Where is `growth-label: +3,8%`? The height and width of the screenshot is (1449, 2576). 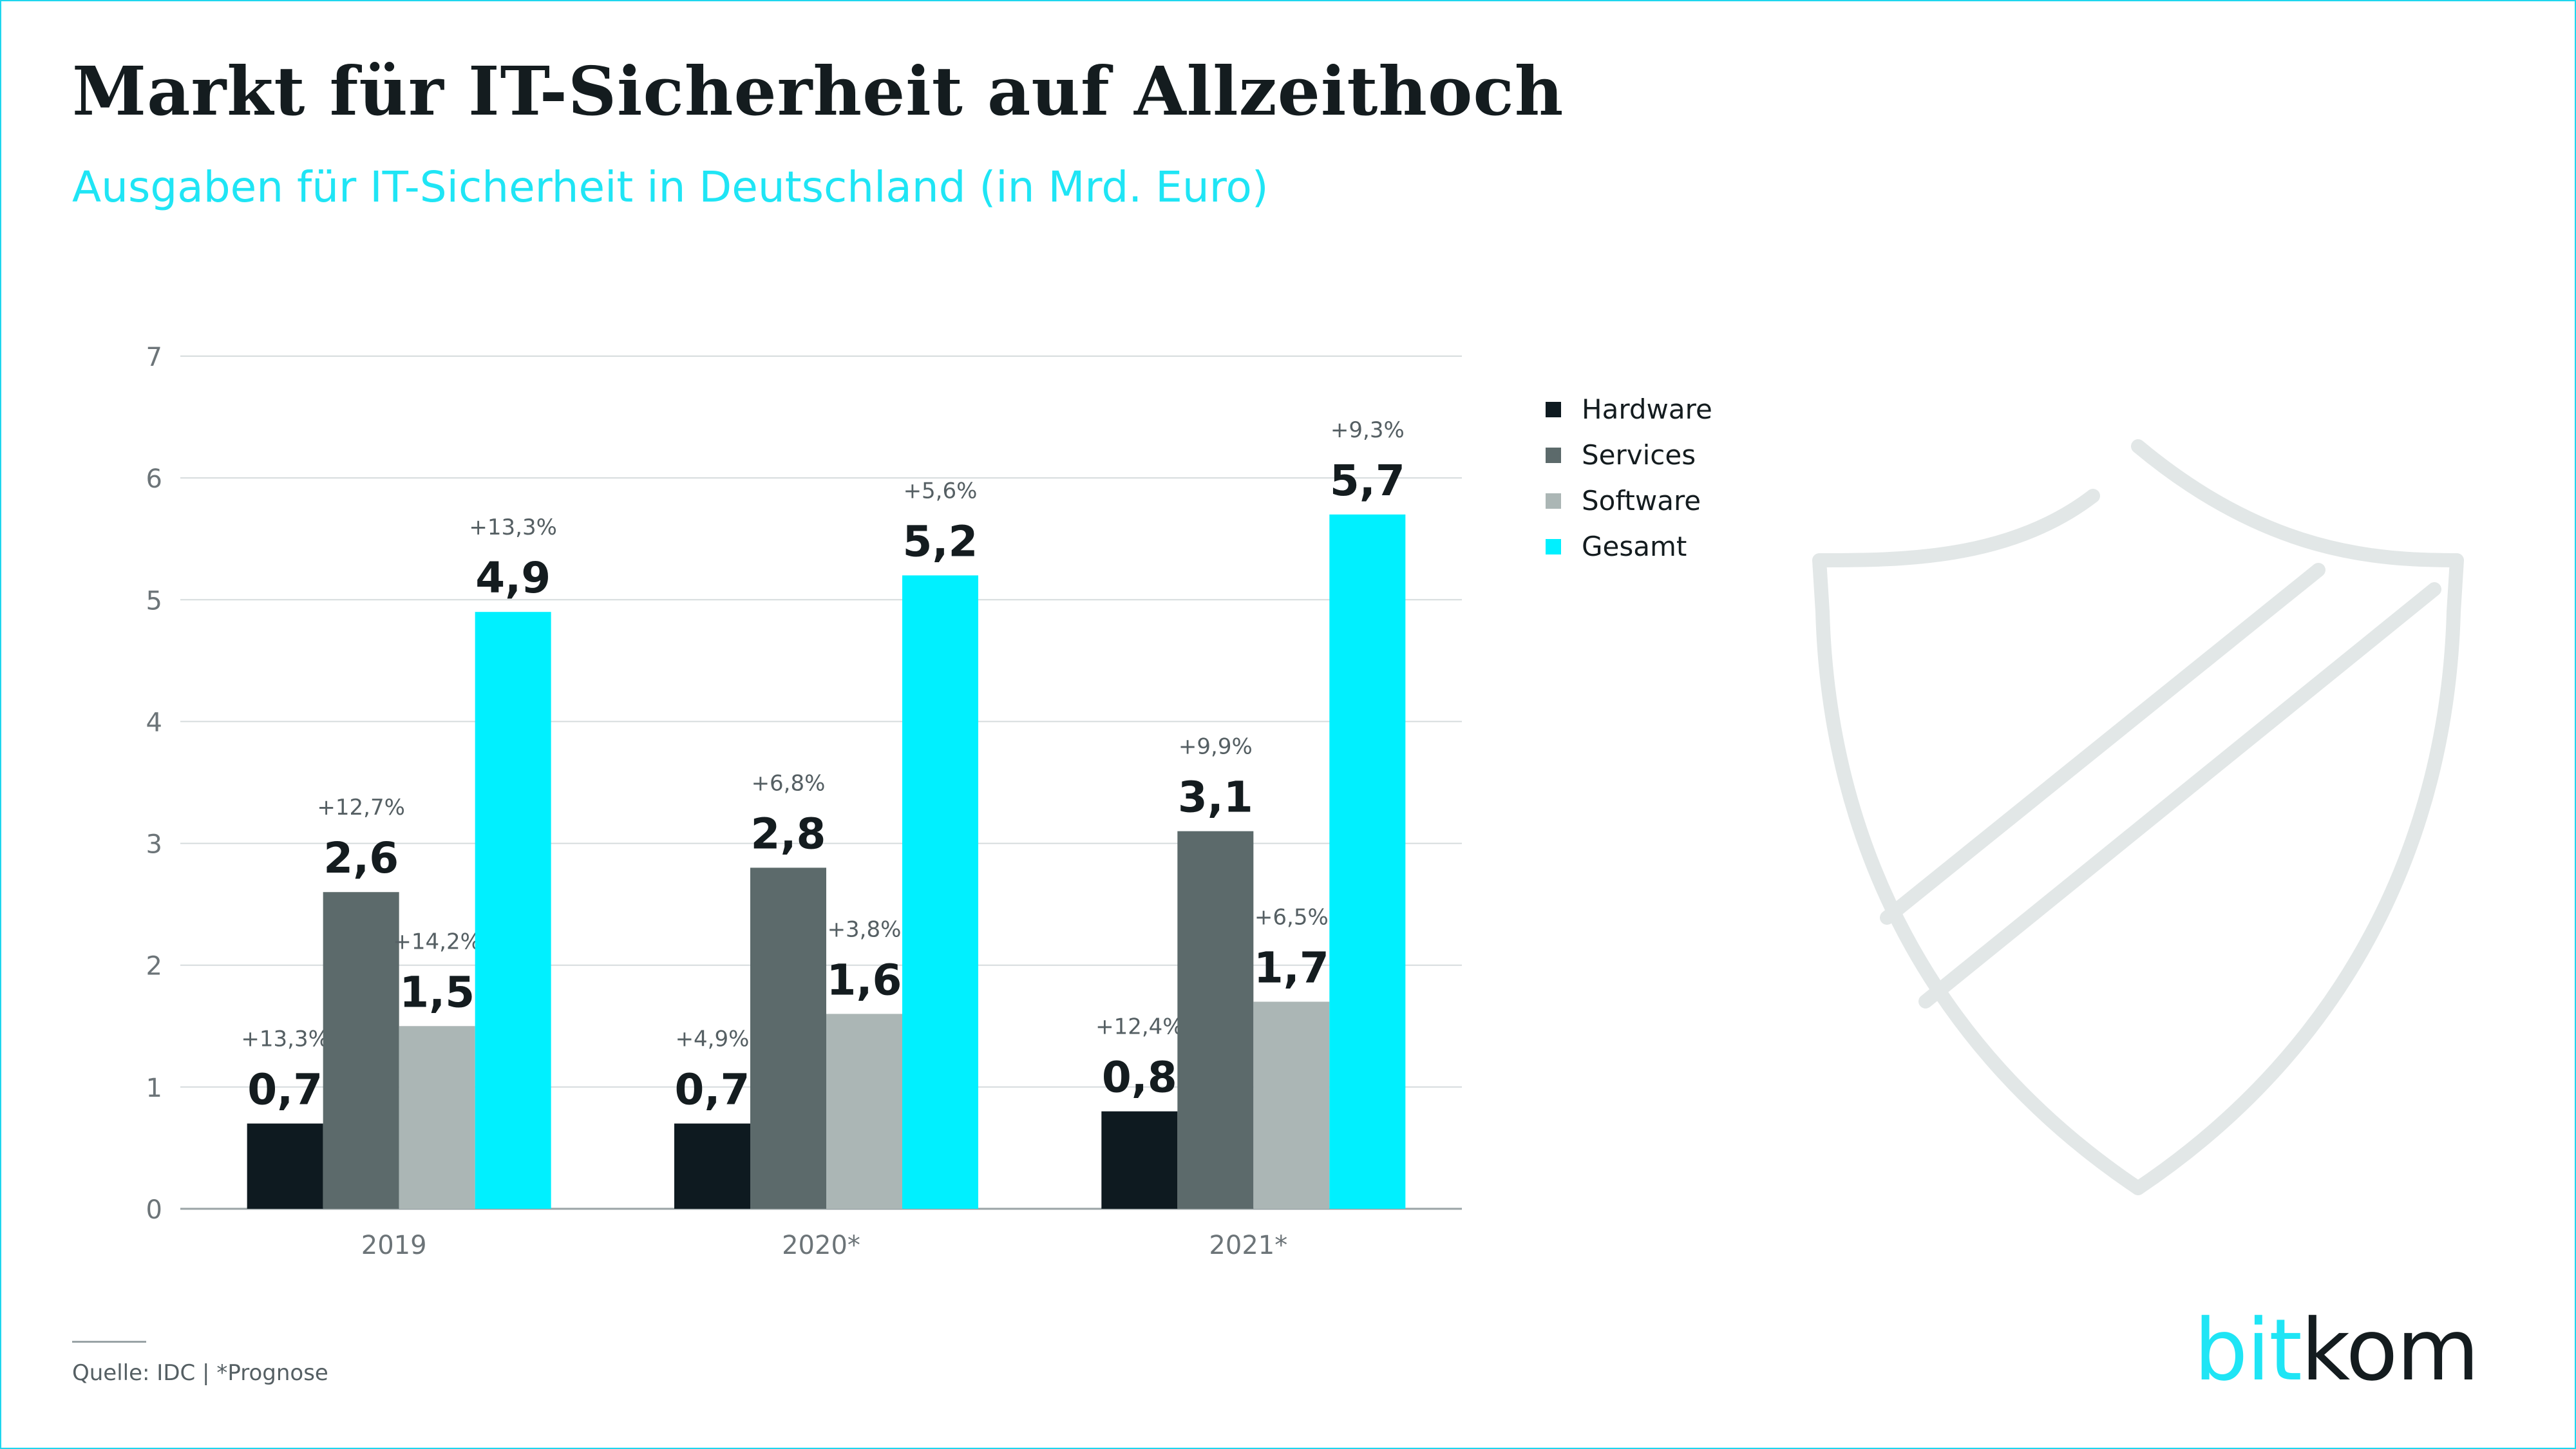 growth-label: +3,8% is located at coordinates (865, 929).